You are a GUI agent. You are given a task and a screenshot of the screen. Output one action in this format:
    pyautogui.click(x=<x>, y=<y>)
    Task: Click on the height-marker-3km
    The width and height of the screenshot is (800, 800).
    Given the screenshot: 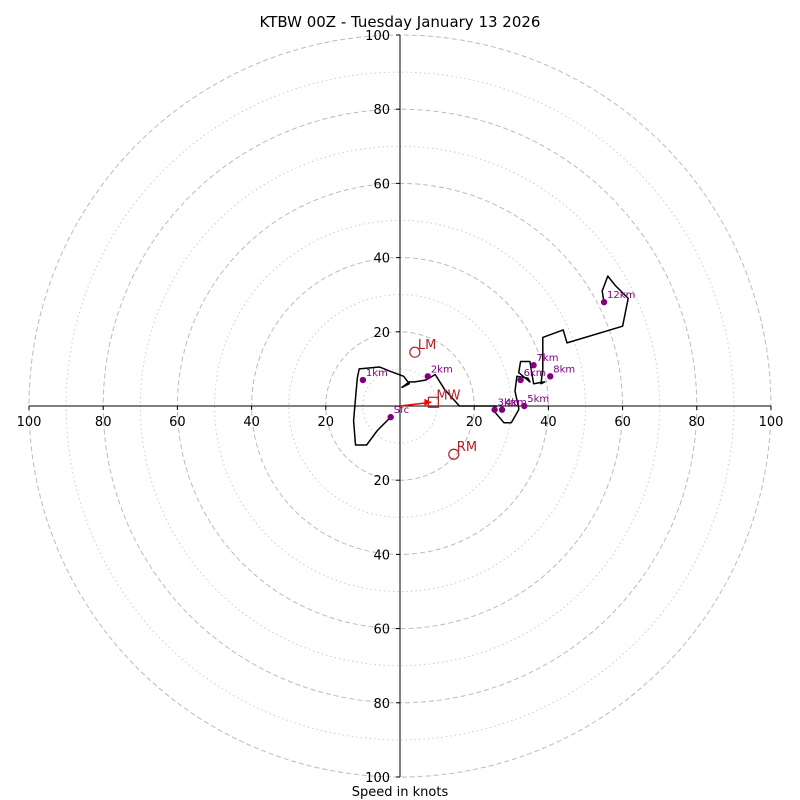 What is the action you would take?
    pyautogui.click(x=494, y=409)
    